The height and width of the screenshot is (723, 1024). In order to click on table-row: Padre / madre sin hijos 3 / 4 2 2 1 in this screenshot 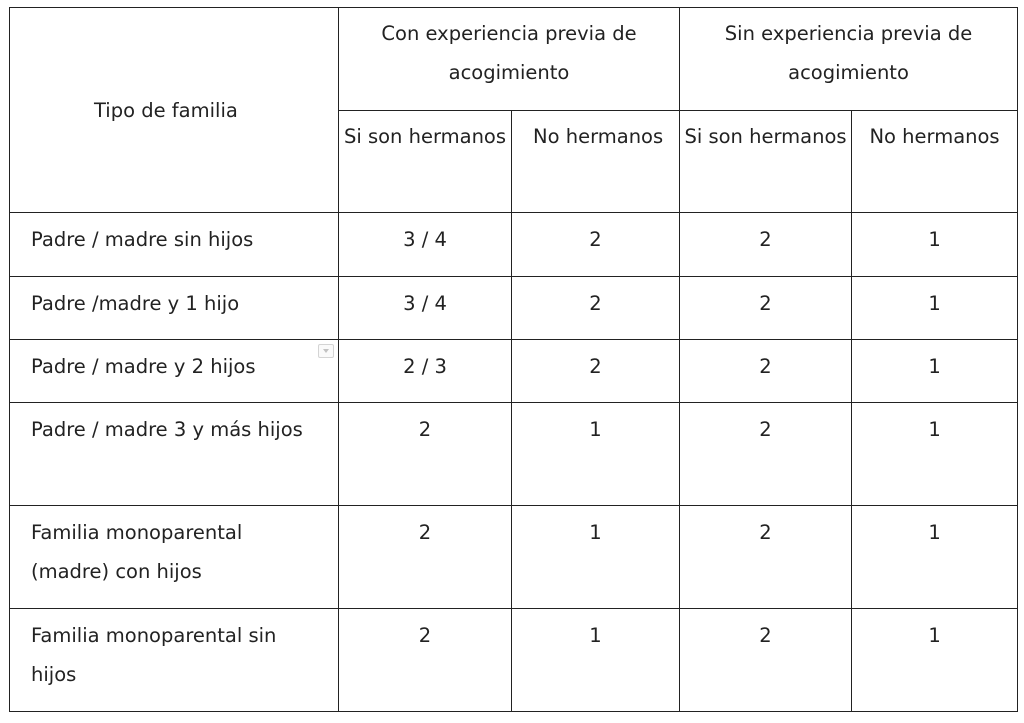, I will do `click(514, 244)`.